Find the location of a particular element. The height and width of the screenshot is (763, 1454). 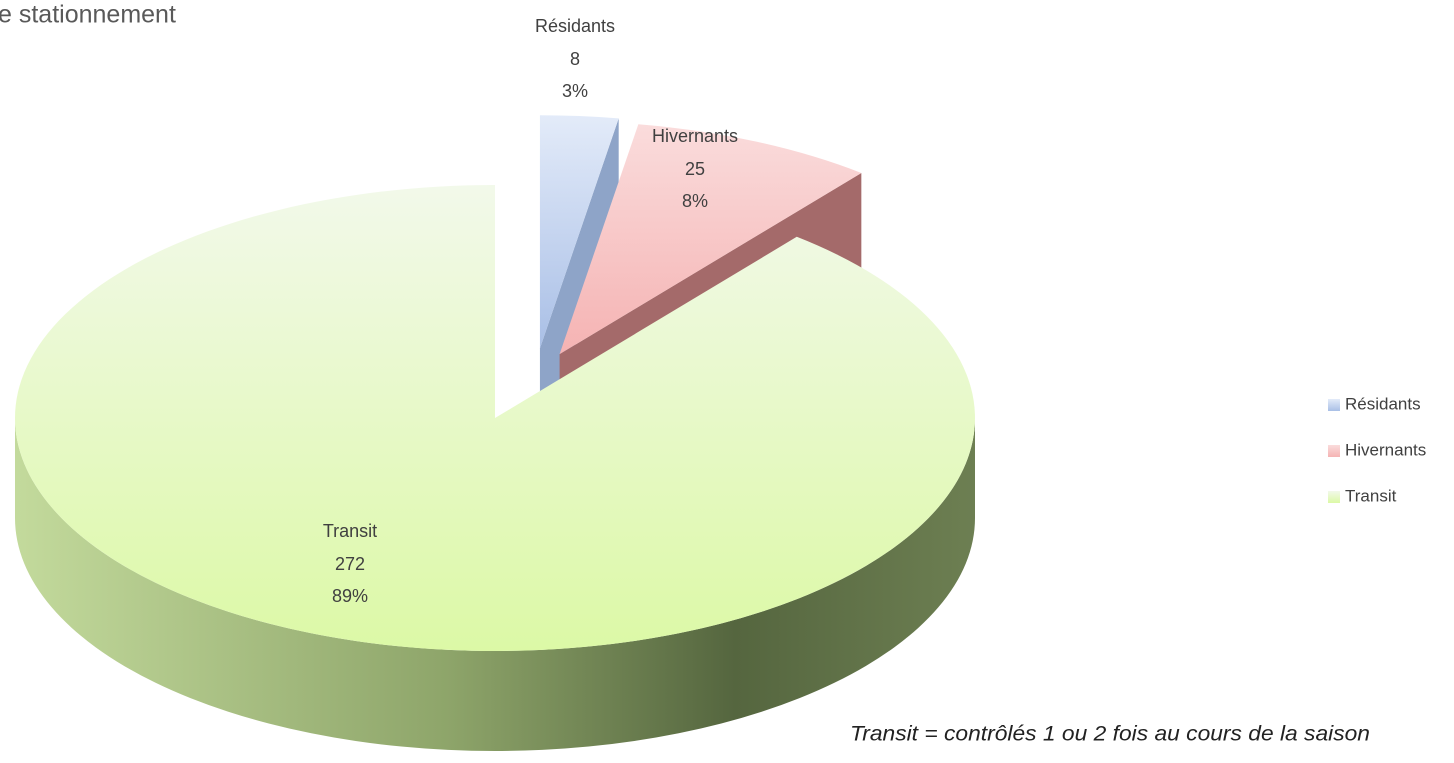

data-label-value: 272 is located at coordinates (350, 564).